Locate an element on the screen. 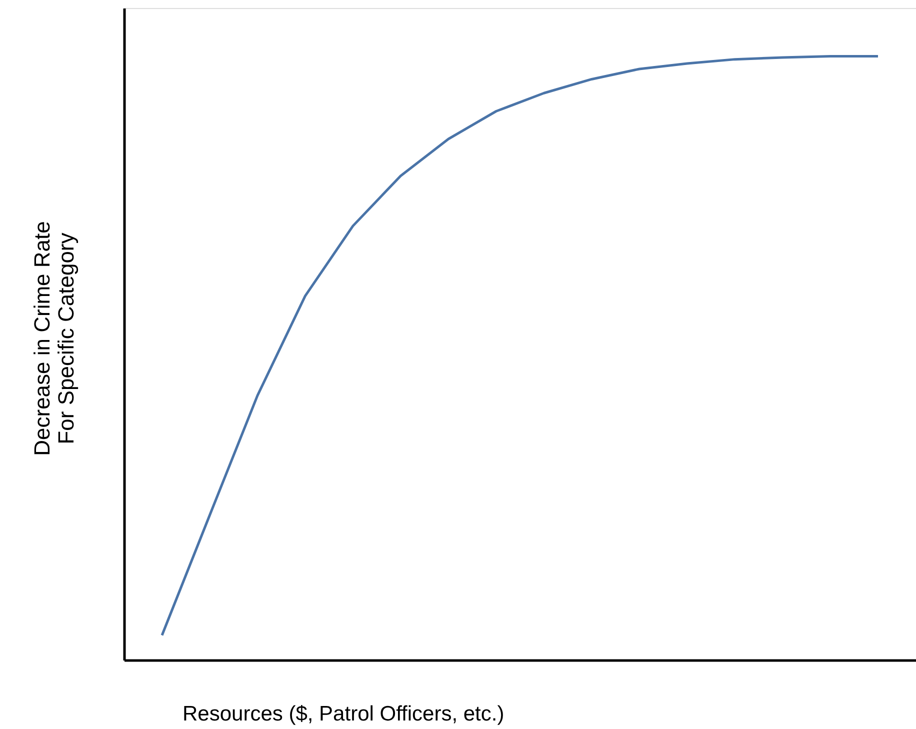 This screenshot has width=916, height=729. y-axis-title: Decrease in Crime Rate For Specific Category is located at coordinates (54, 338).